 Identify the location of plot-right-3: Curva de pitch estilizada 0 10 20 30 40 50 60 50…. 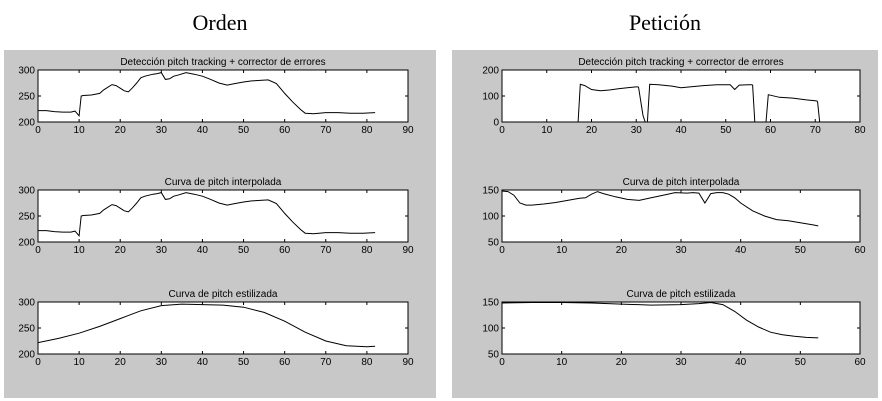
(674, 328).